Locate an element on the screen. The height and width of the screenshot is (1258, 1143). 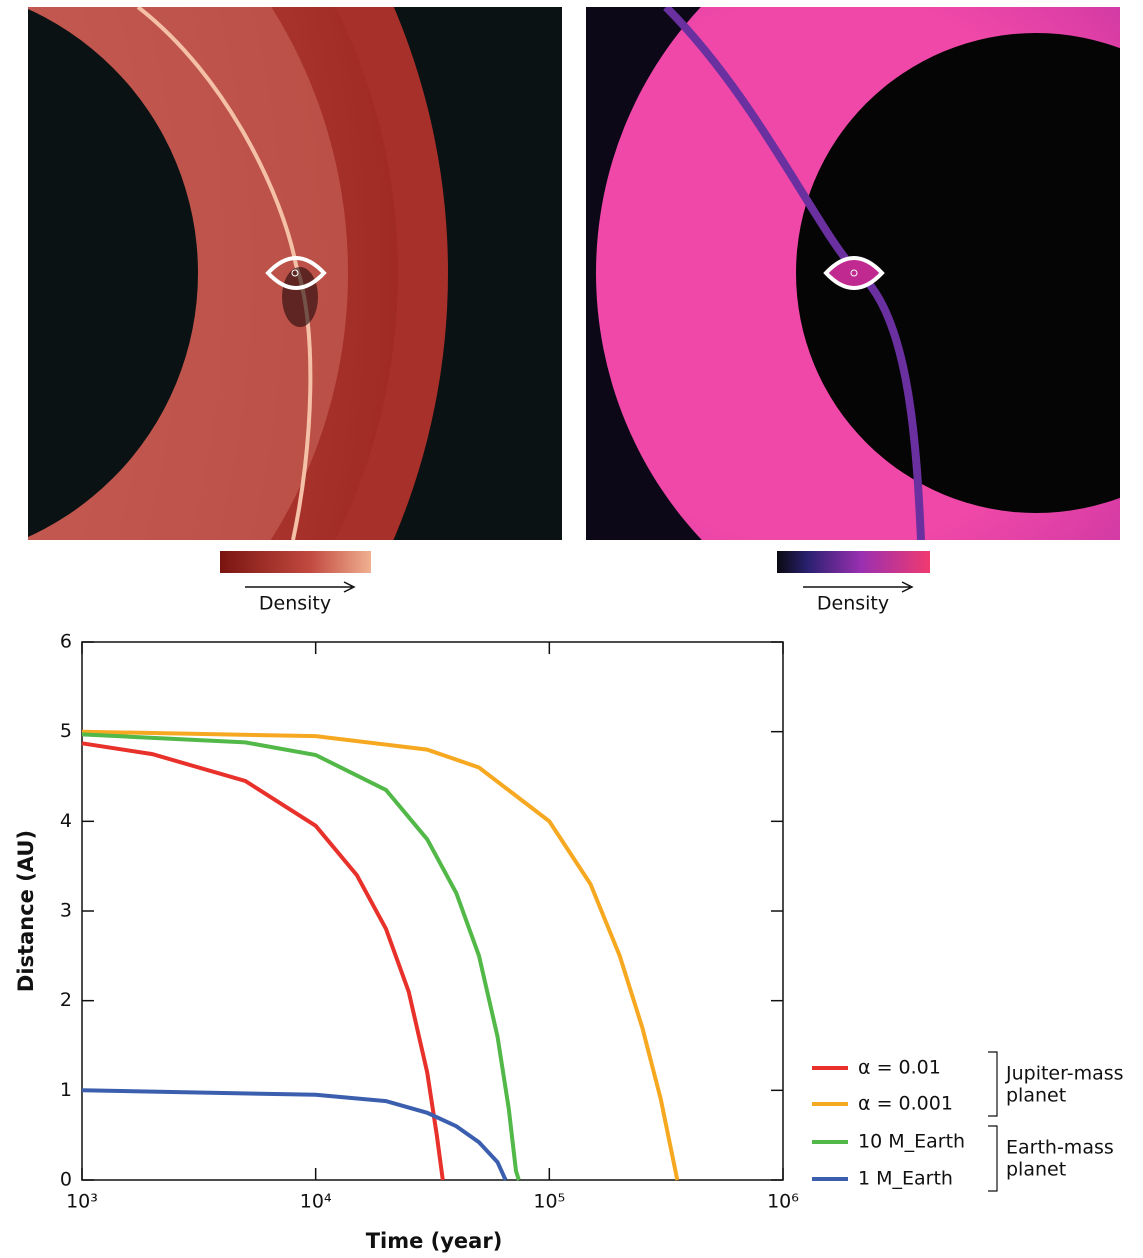
y-tick-label: 3 is located at coordinates (66, 911).